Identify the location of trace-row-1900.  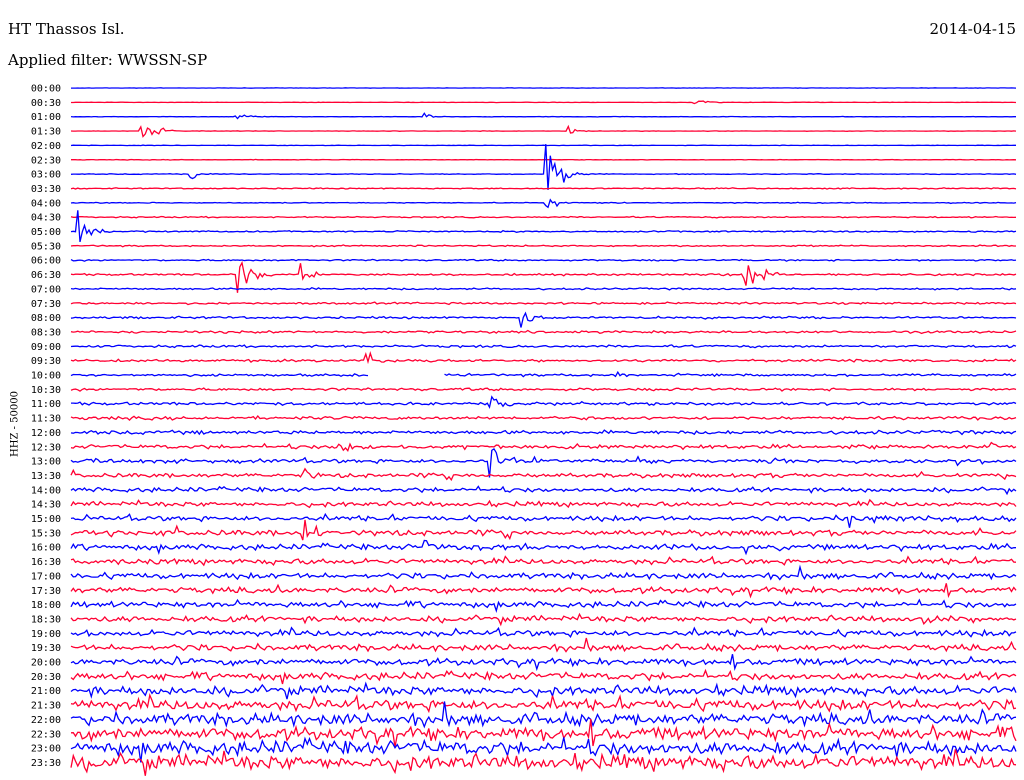
(543, 632).